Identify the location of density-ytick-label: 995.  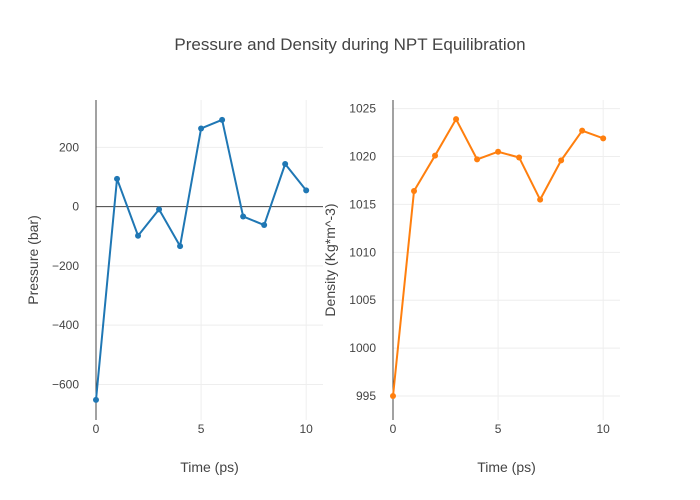
(366, 396).